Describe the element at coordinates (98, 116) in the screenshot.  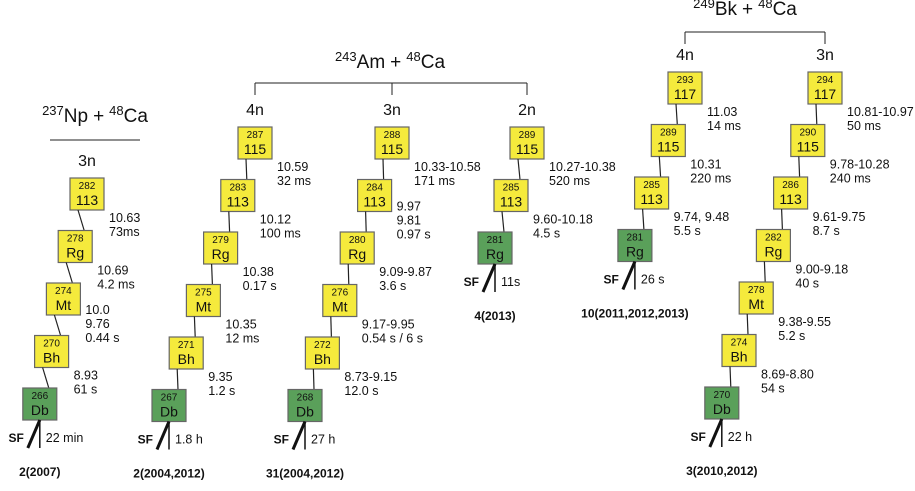
I see `plus: +` at that location.